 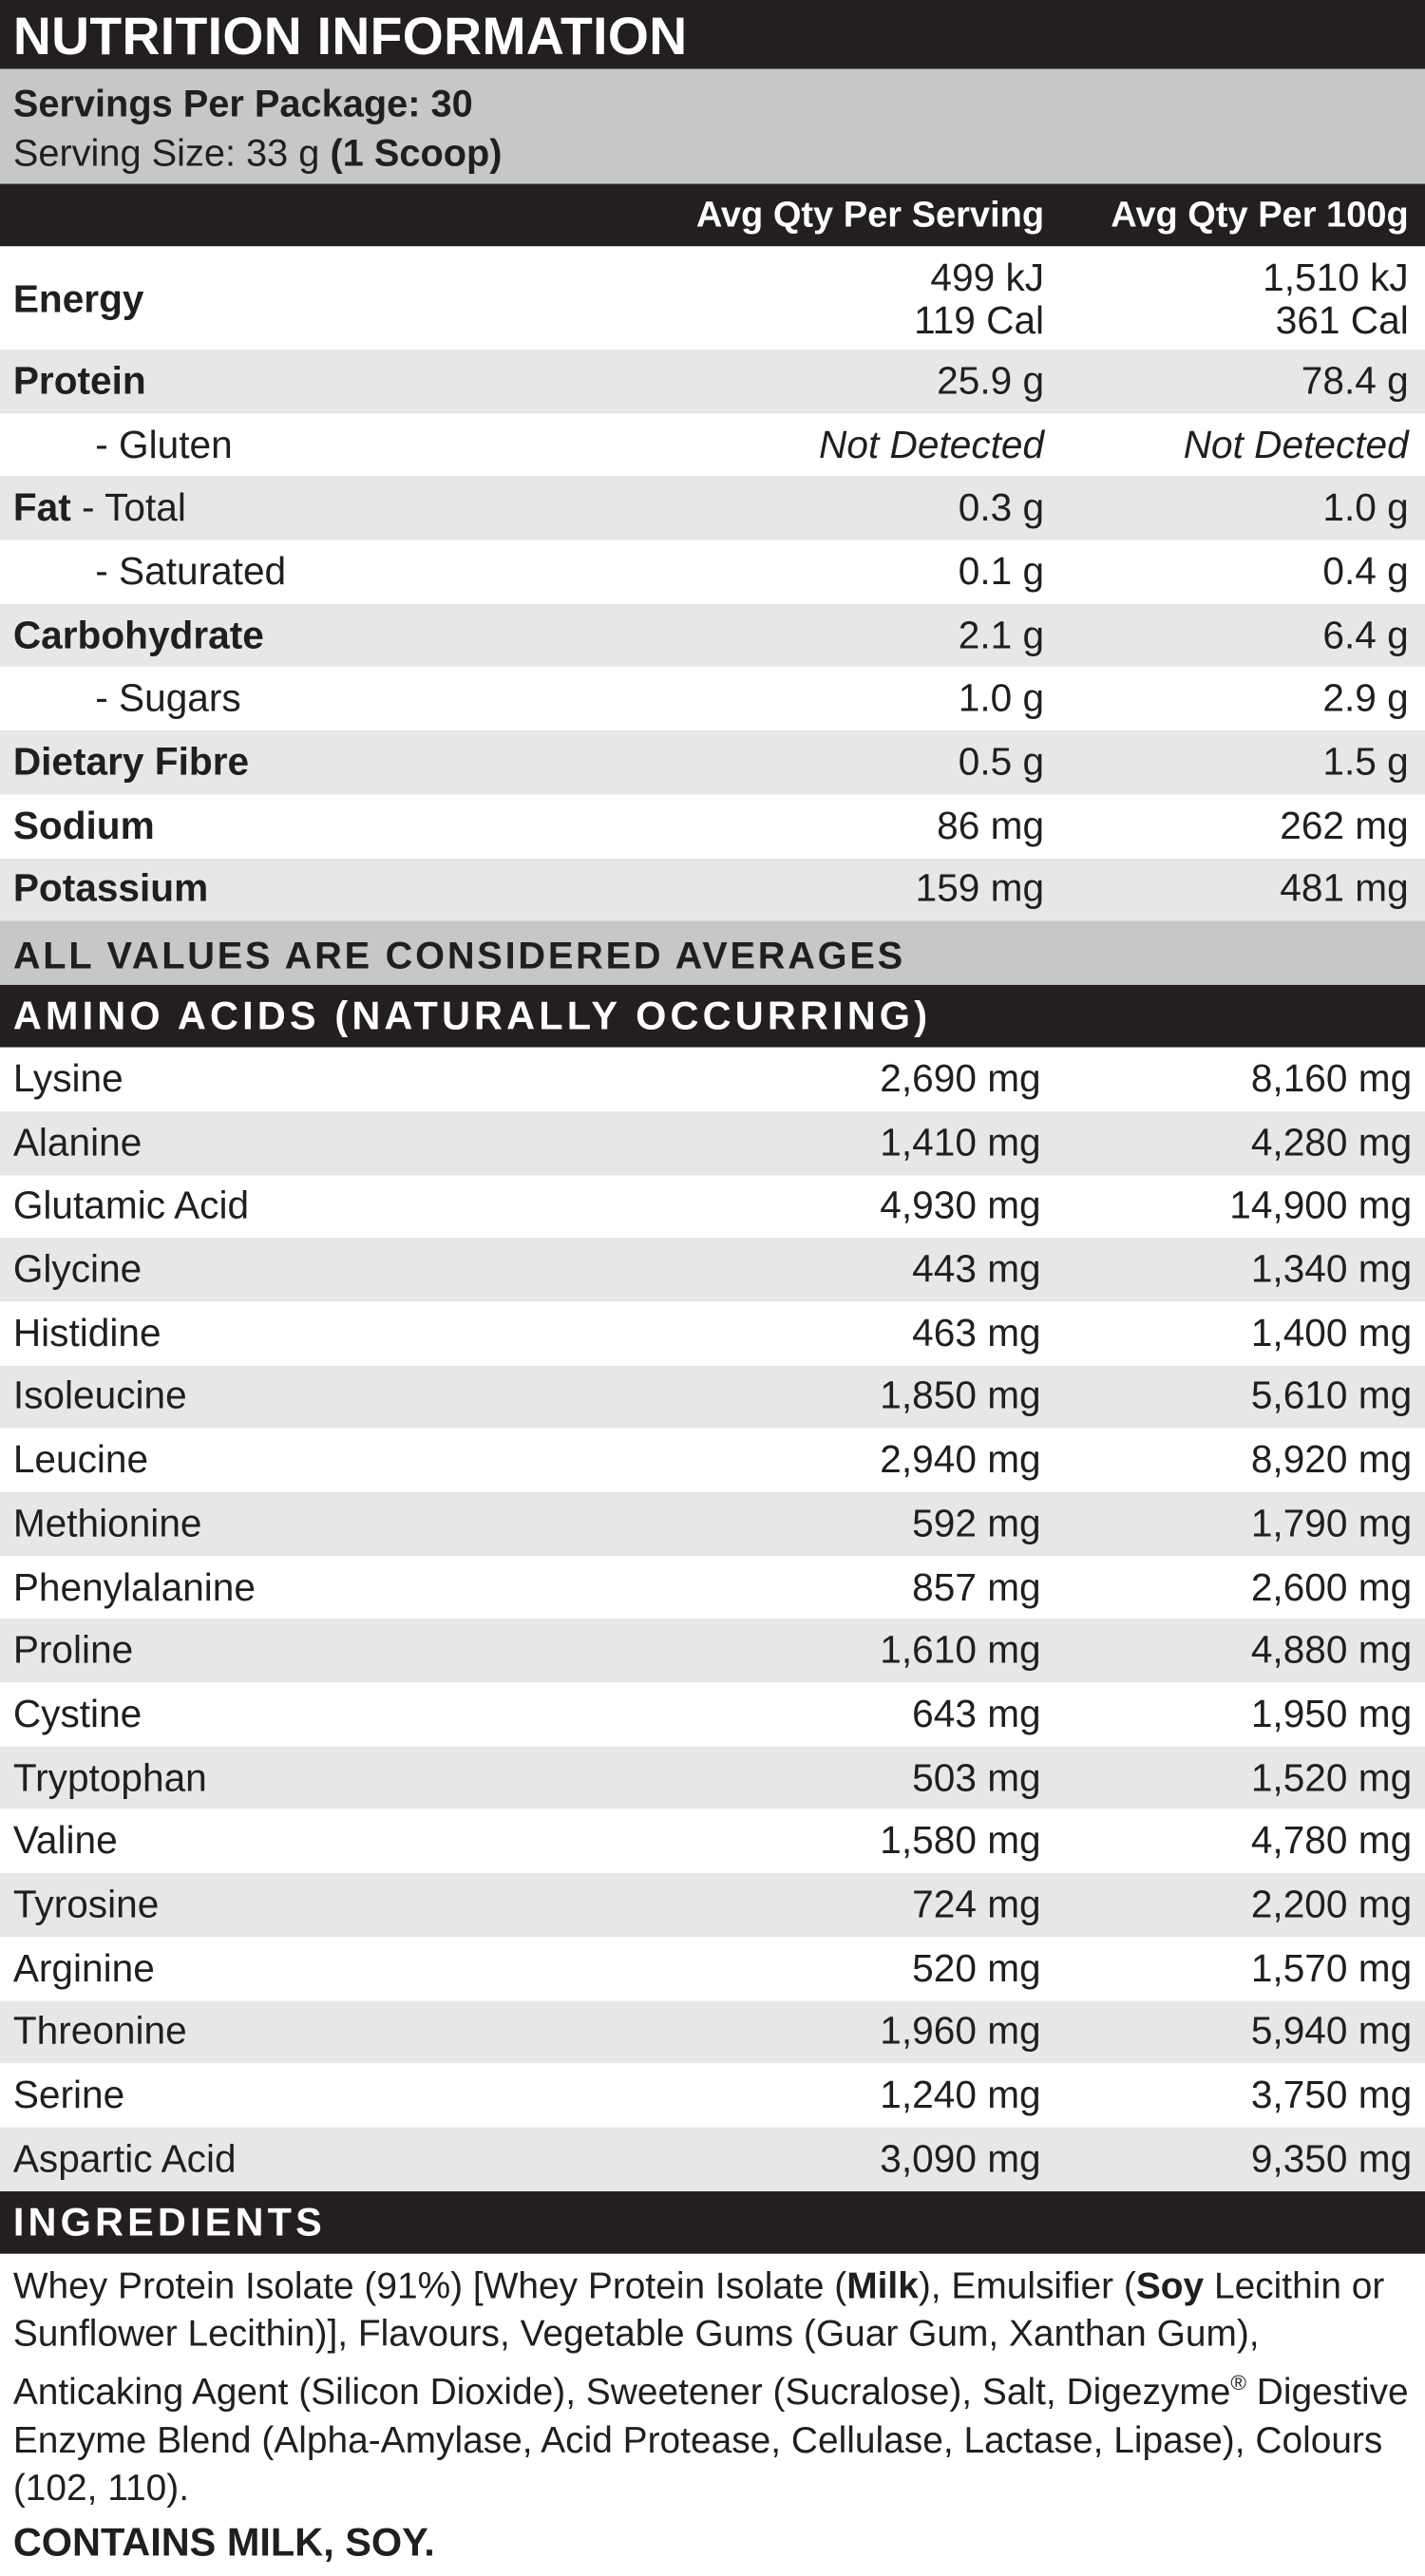 I want to click on nutrient-label: - Gluten, so click(x=340, y=445).